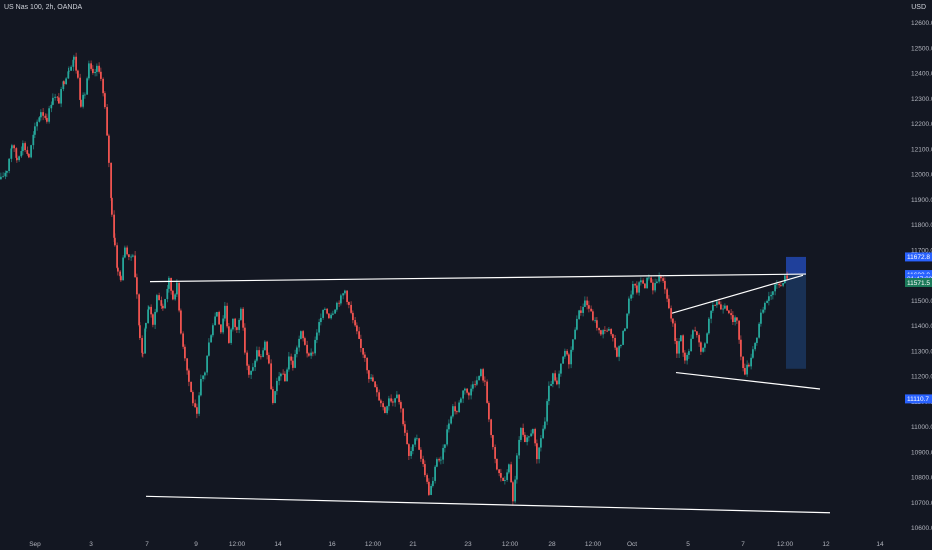 Image resolution: width=932 pixels, height=550 pixels. Describe the element at coordinates (91, 544) in the screenshot. I see `x-tick-label: 3` at that location.